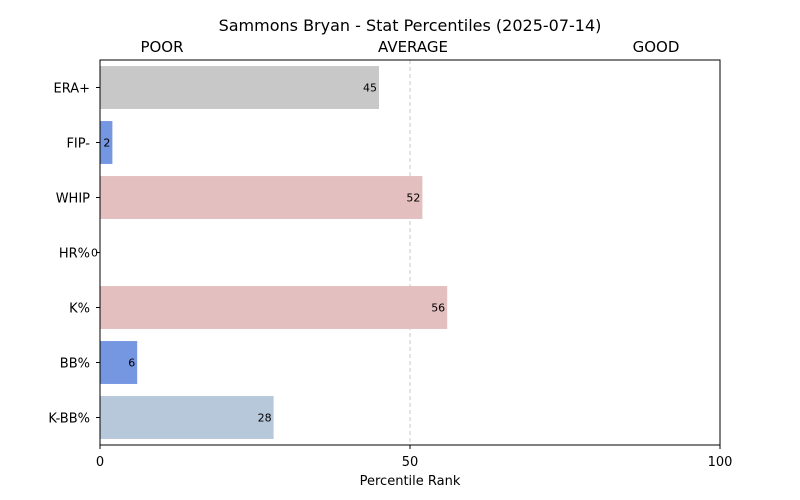 The height and width of the screenshot is (500, 800). I want to click on category-label: BB%, so click(75, 364).